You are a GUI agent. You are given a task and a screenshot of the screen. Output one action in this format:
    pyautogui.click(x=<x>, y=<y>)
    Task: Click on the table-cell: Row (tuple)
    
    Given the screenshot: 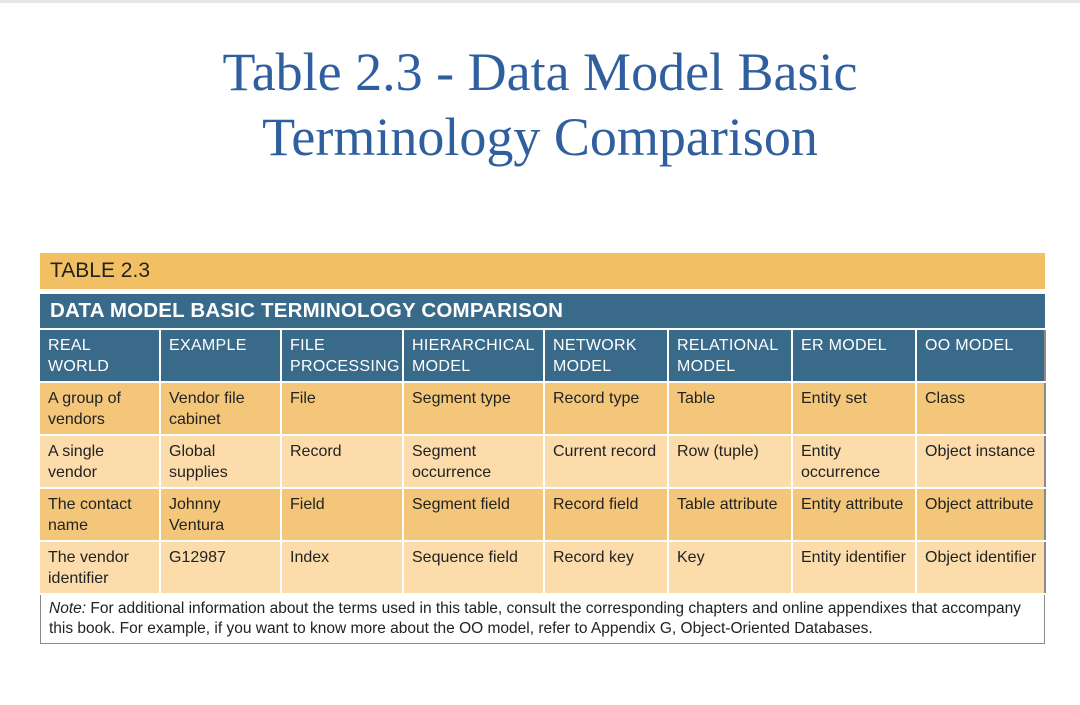 What is the action you would take?
    pyautogui.click(x=730, y=462)
    